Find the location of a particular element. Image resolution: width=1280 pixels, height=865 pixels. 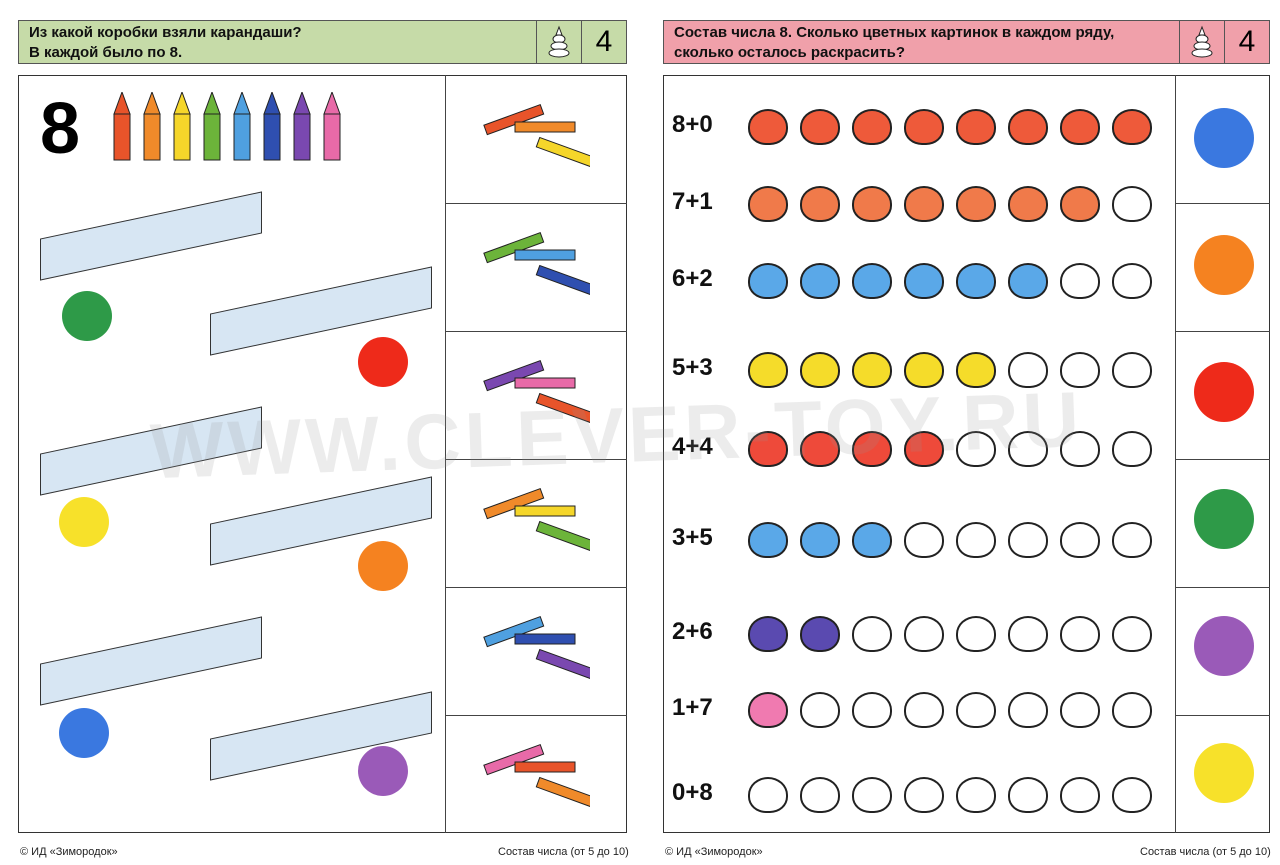

row-label: 7+1 is located at coordinates (692, 201).